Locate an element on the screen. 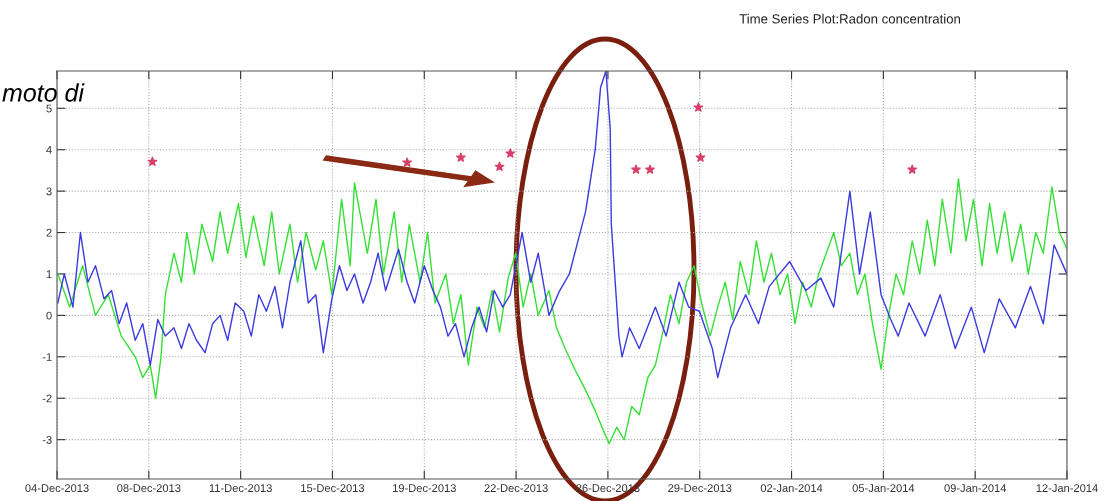 Image resolution: width=1118 pixels, height=501 pixels. y-tick-label: 5 is located at coordinates (49, 108).